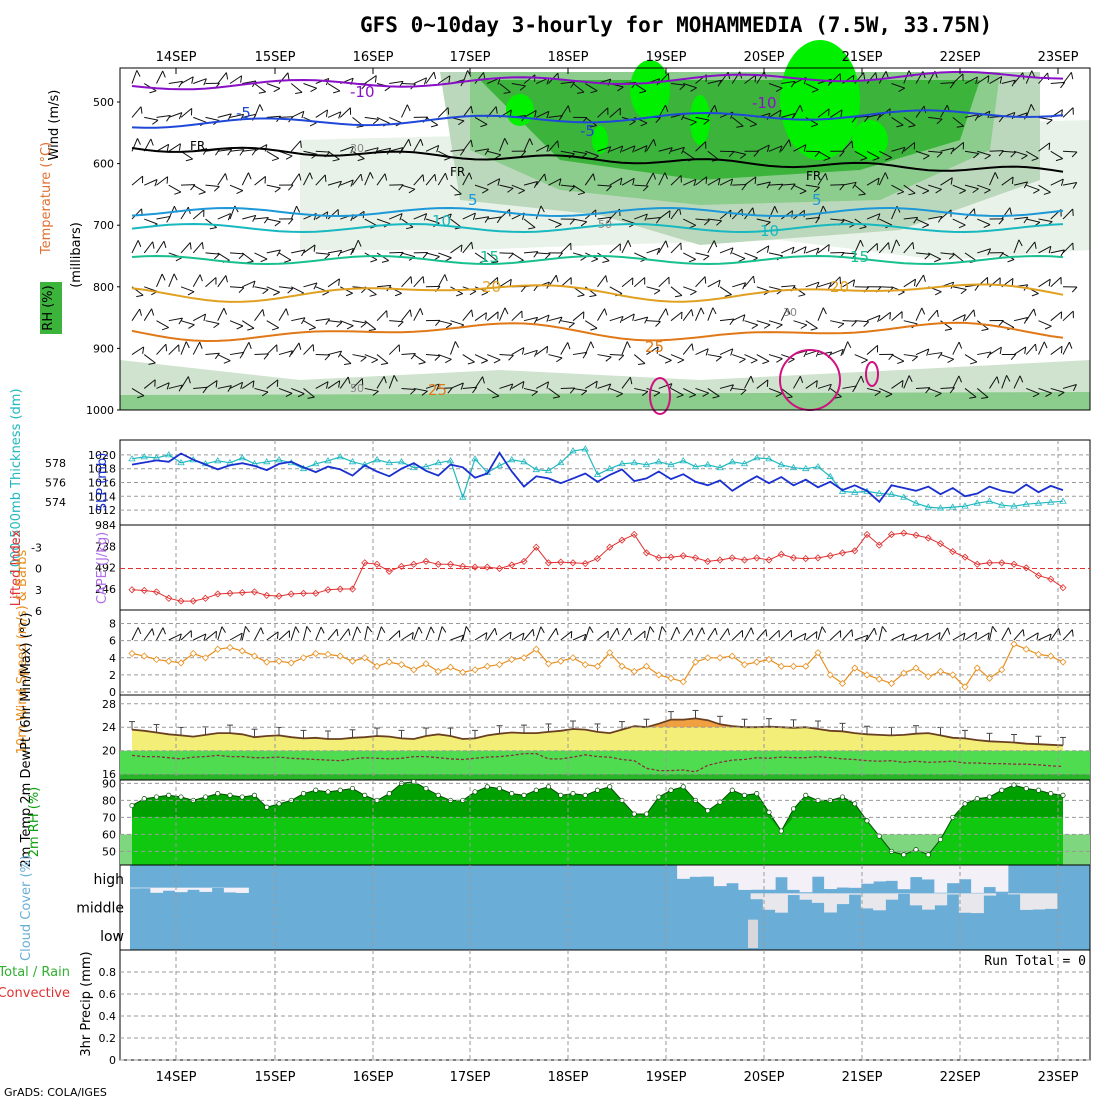 The height and width of the screenshot is (1100, 1100). What do you see at coordinates (357, 388) in the screenshot?
I see `rh-contour-label: 50` at bounding box center [357, 388].